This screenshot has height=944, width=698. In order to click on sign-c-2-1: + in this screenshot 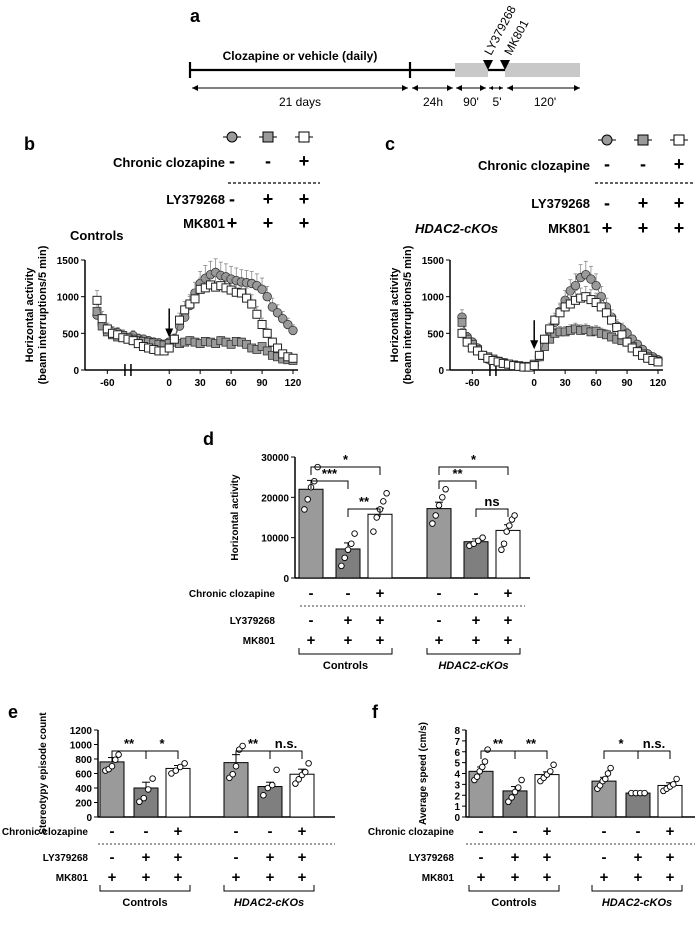, I will do `click(643, 228)`.